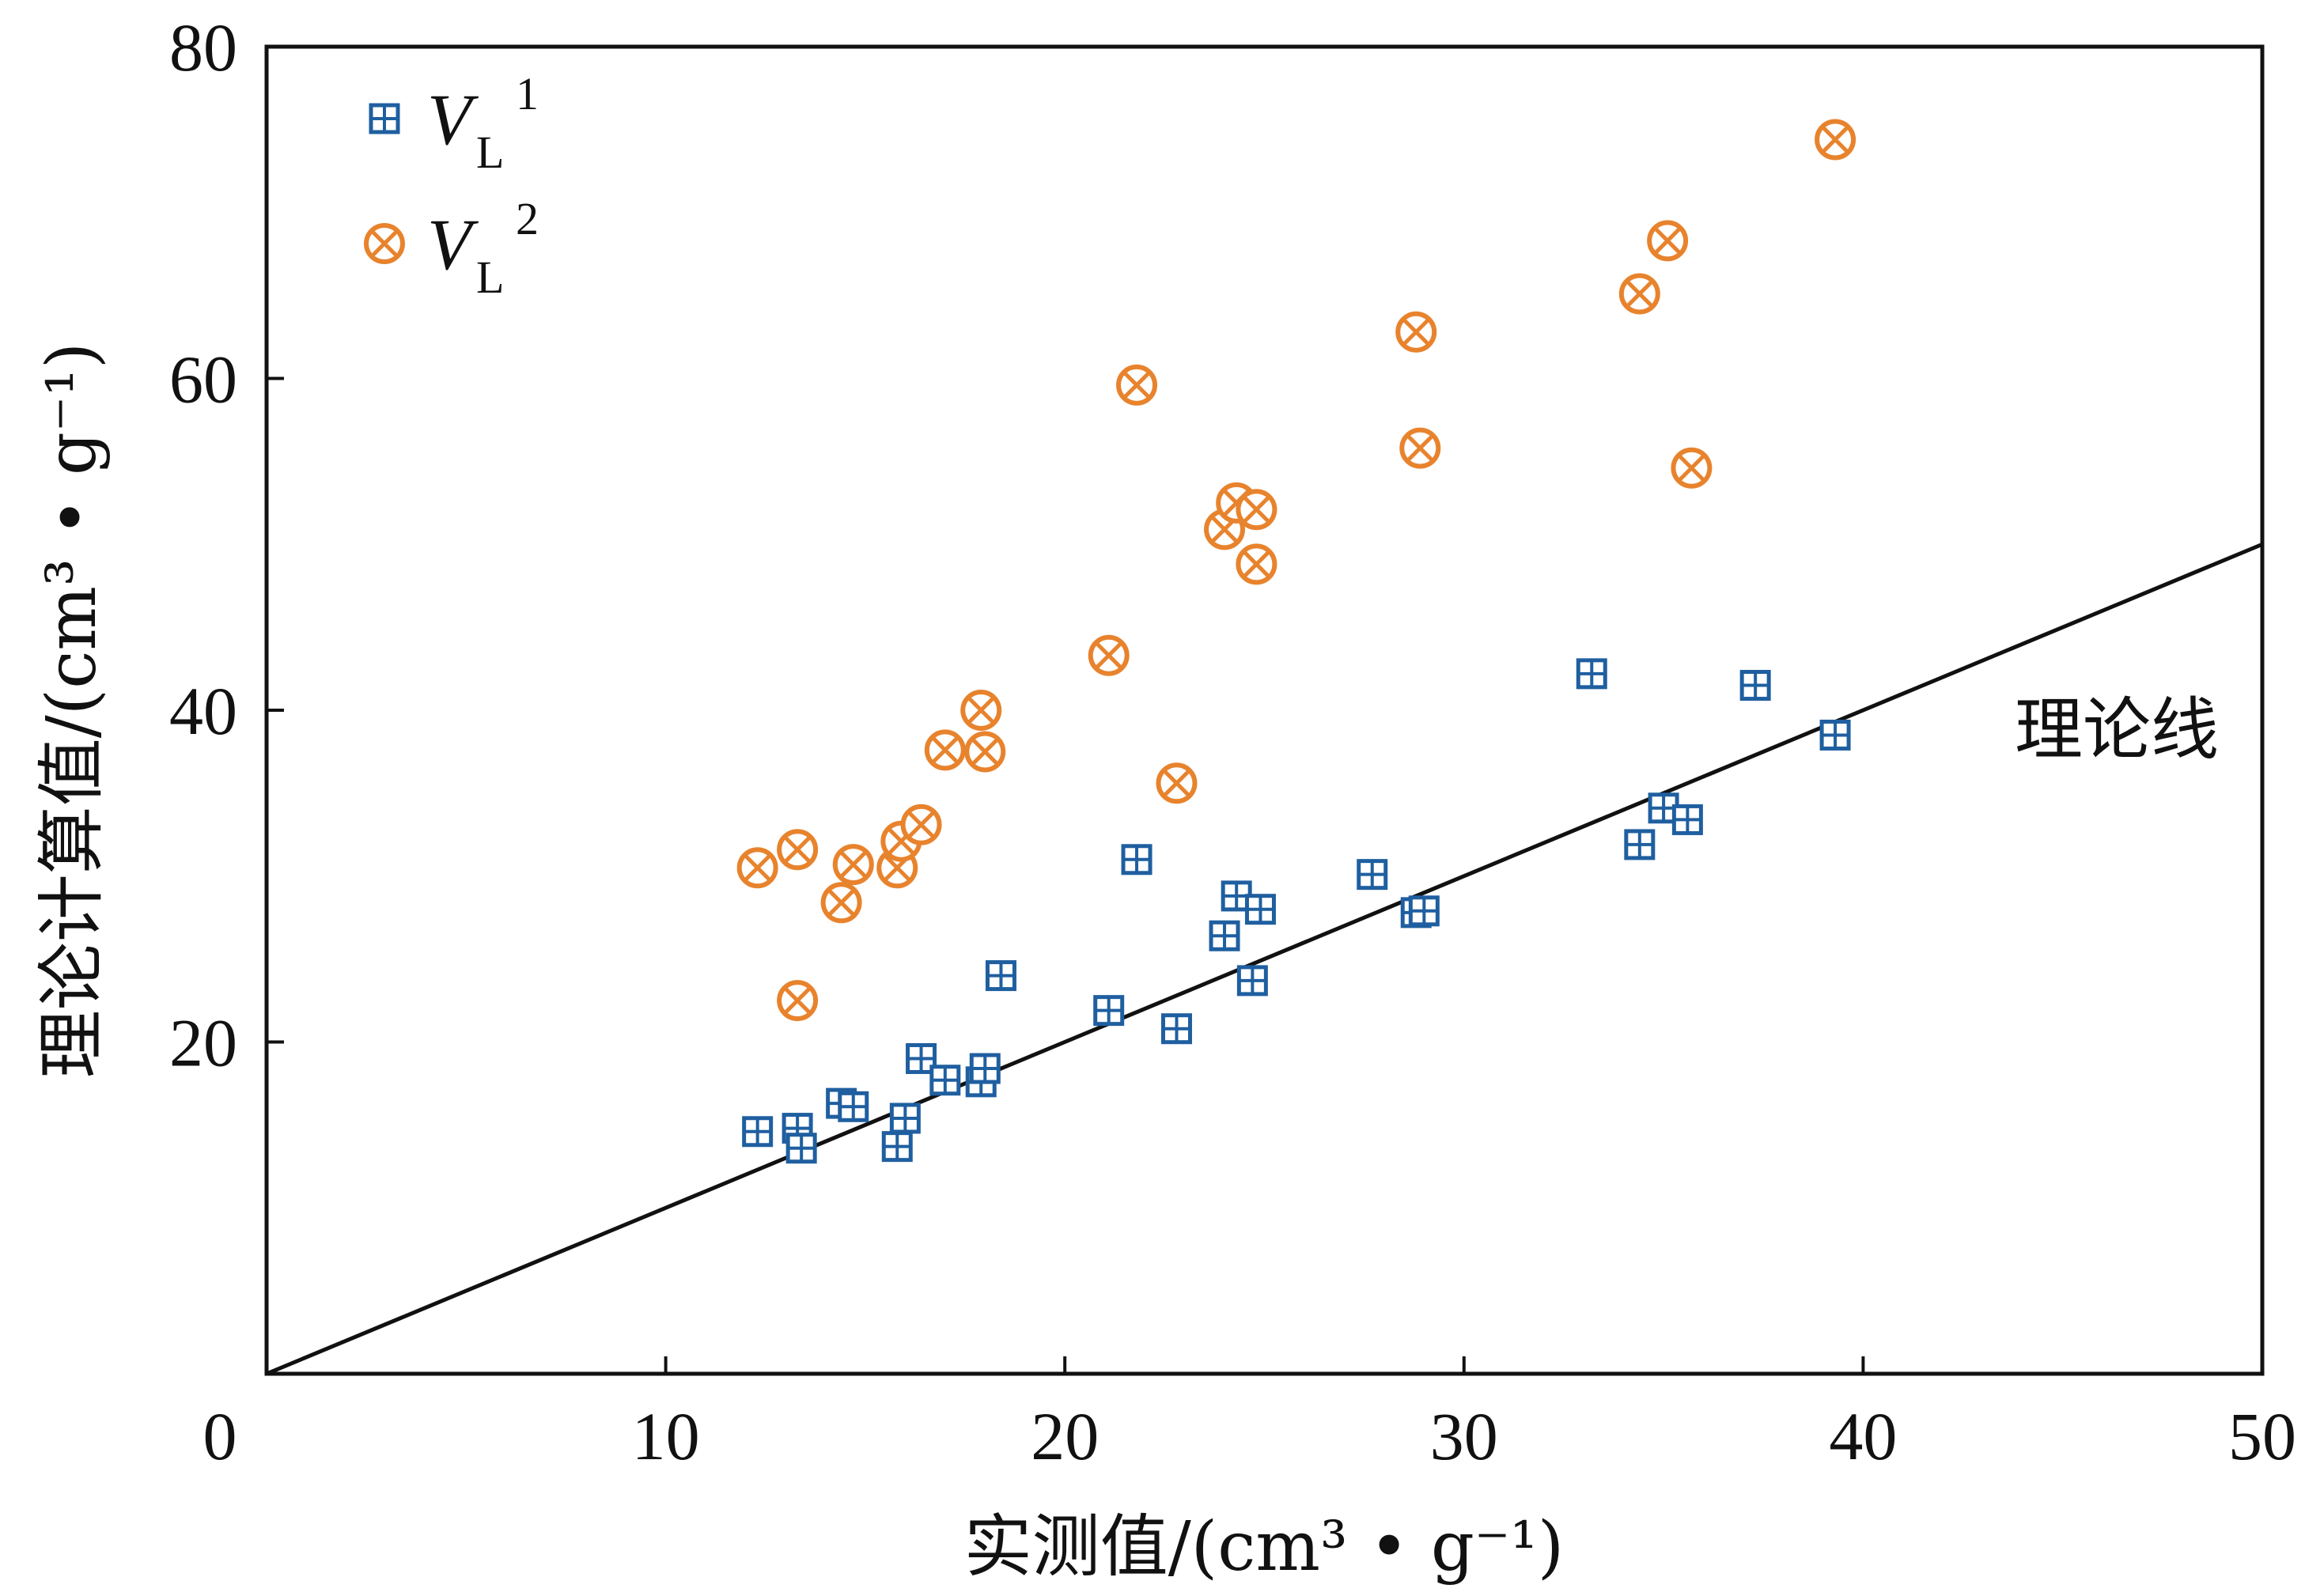 This screenshot has height=1596, width=2305. What do you see at coordinates (1264, 1547) in the screenshot?
I see `x-axis-title: 实测值/(cm³ • g⁻¹)` at bounding box center [1264, 1547].